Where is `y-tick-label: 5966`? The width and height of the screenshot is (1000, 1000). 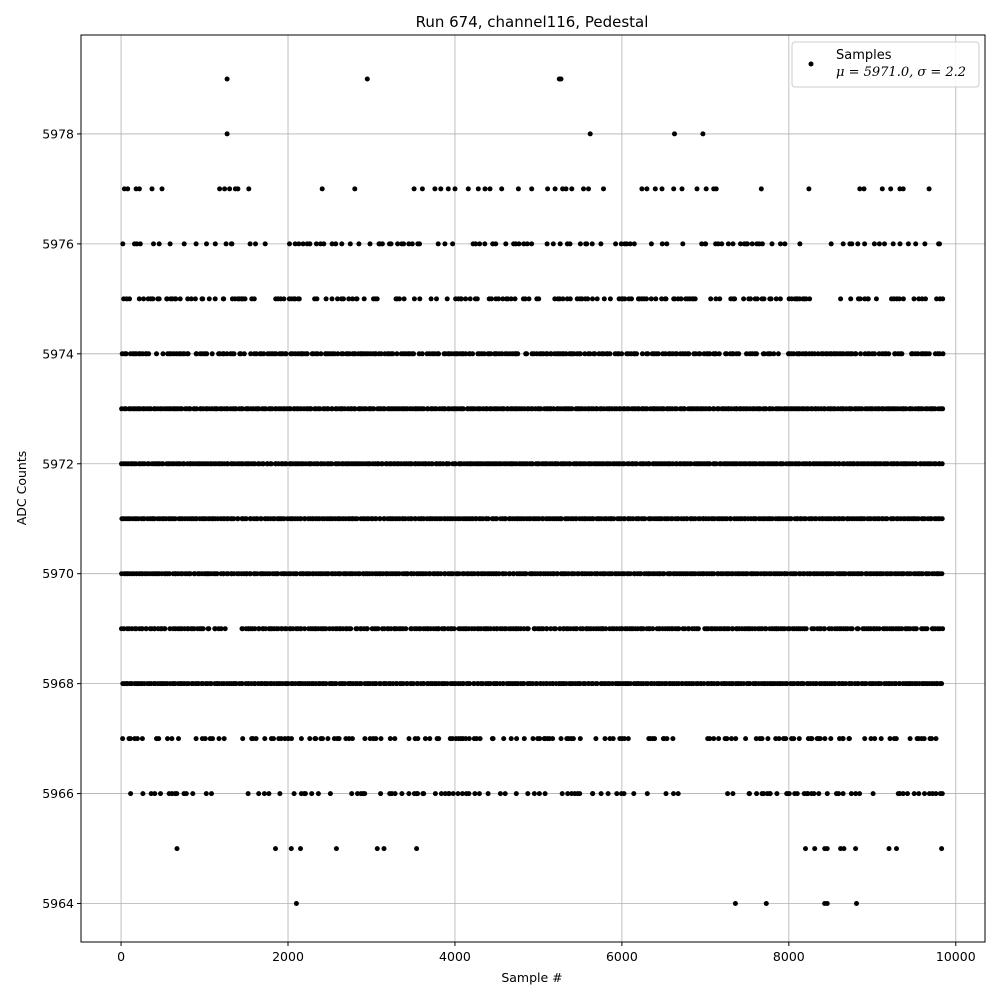
y-tick-label: 5966 is located at coordinates (58, 793).